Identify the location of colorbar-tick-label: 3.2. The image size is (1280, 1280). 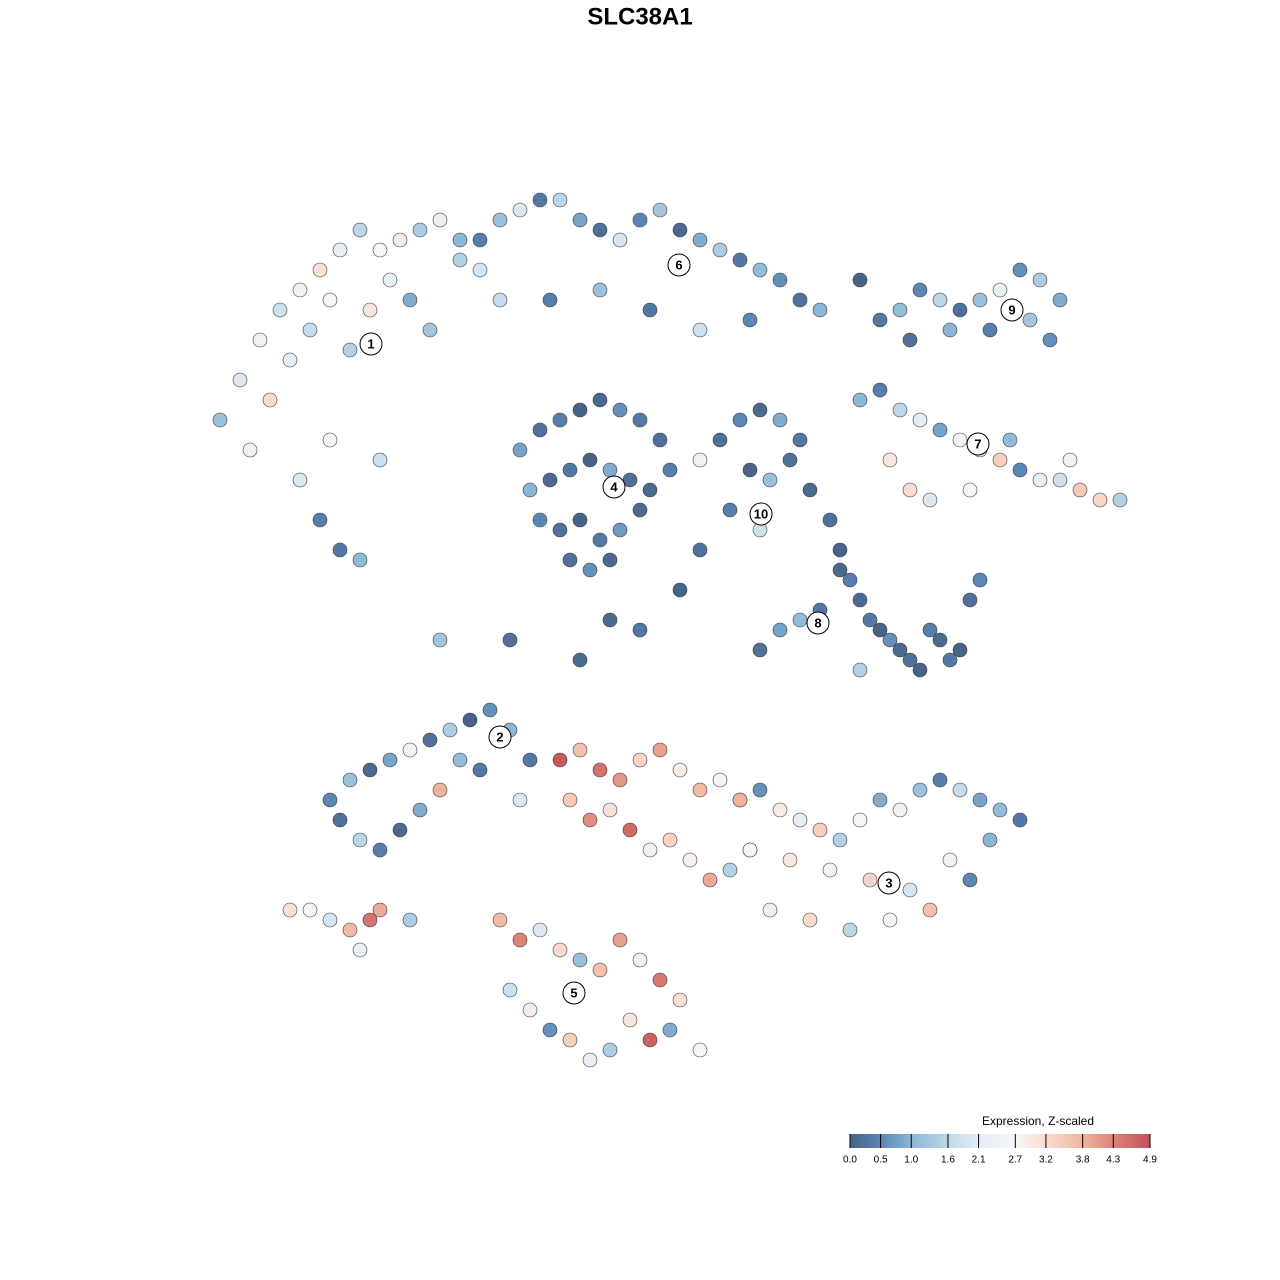
(1046, 1160).